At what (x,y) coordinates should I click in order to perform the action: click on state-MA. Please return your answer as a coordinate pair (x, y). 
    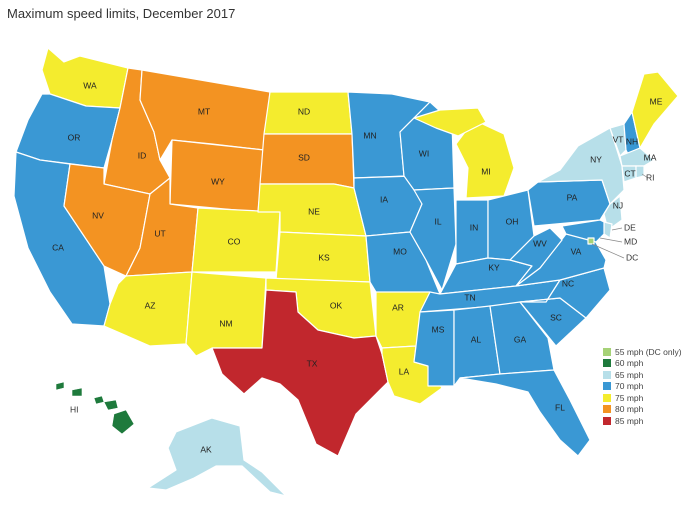
    Looking at the image, I should click on (637, 157).